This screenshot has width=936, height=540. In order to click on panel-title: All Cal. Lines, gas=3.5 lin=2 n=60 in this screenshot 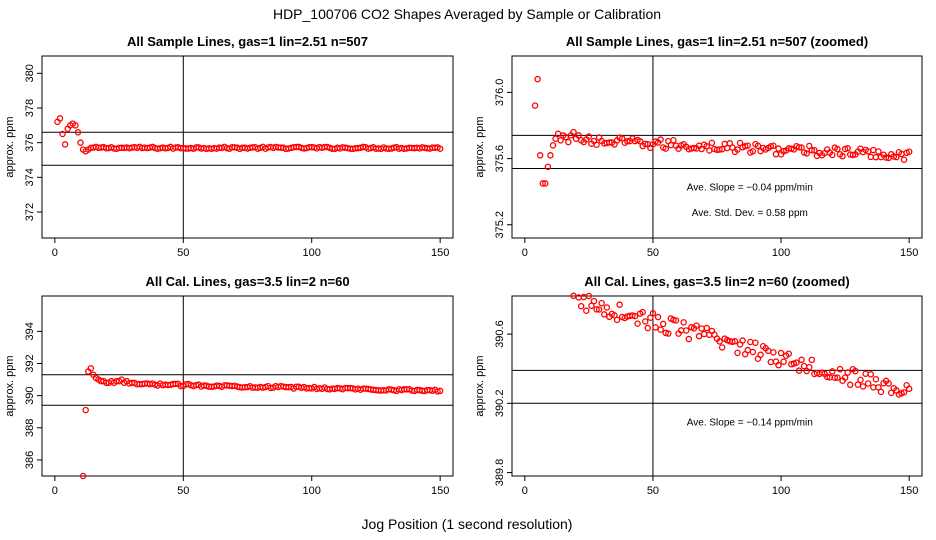, I will do `click(247, 281)`.